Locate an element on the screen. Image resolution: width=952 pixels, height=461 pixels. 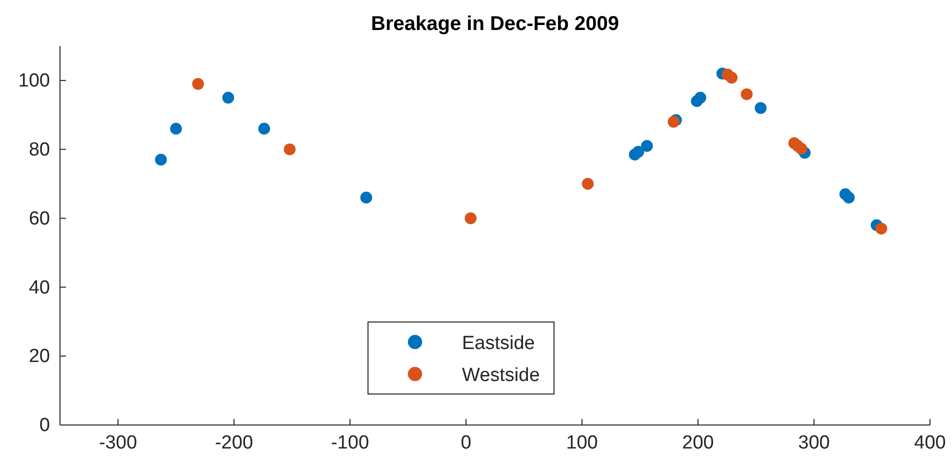
x-tick-label: 0 is located at coordinates (466, 443).